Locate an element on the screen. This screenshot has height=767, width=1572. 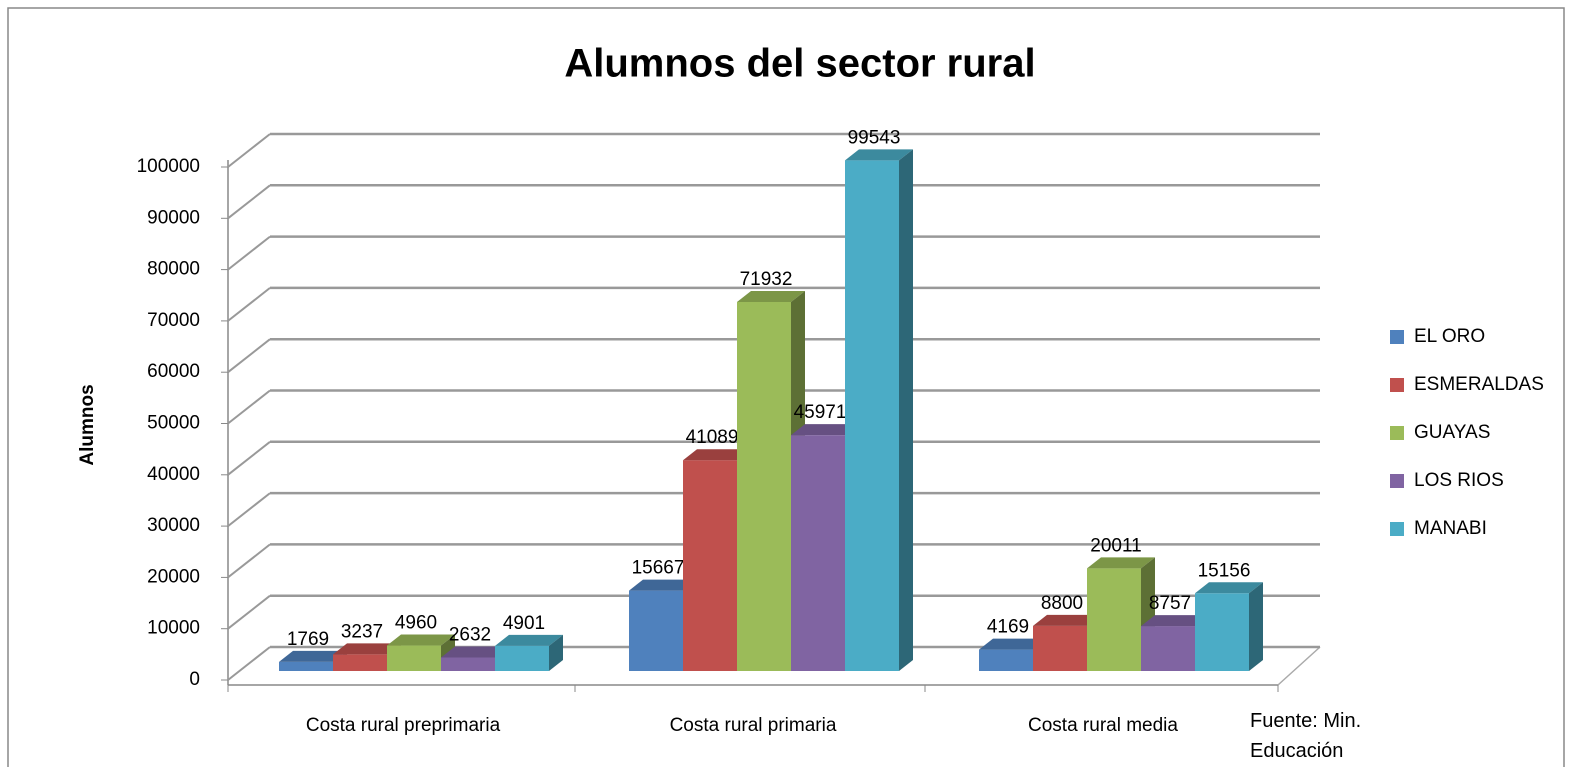
value-label: 4901 is located at coordinates (524, 623).